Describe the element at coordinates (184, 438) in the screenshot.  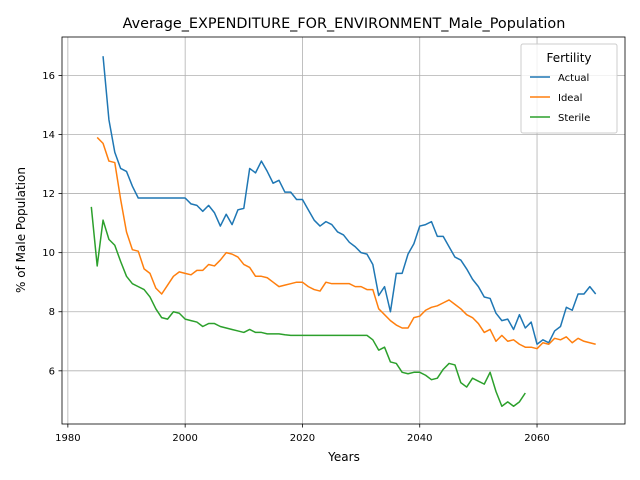
I see `x-tick-label: 2000` at that location.